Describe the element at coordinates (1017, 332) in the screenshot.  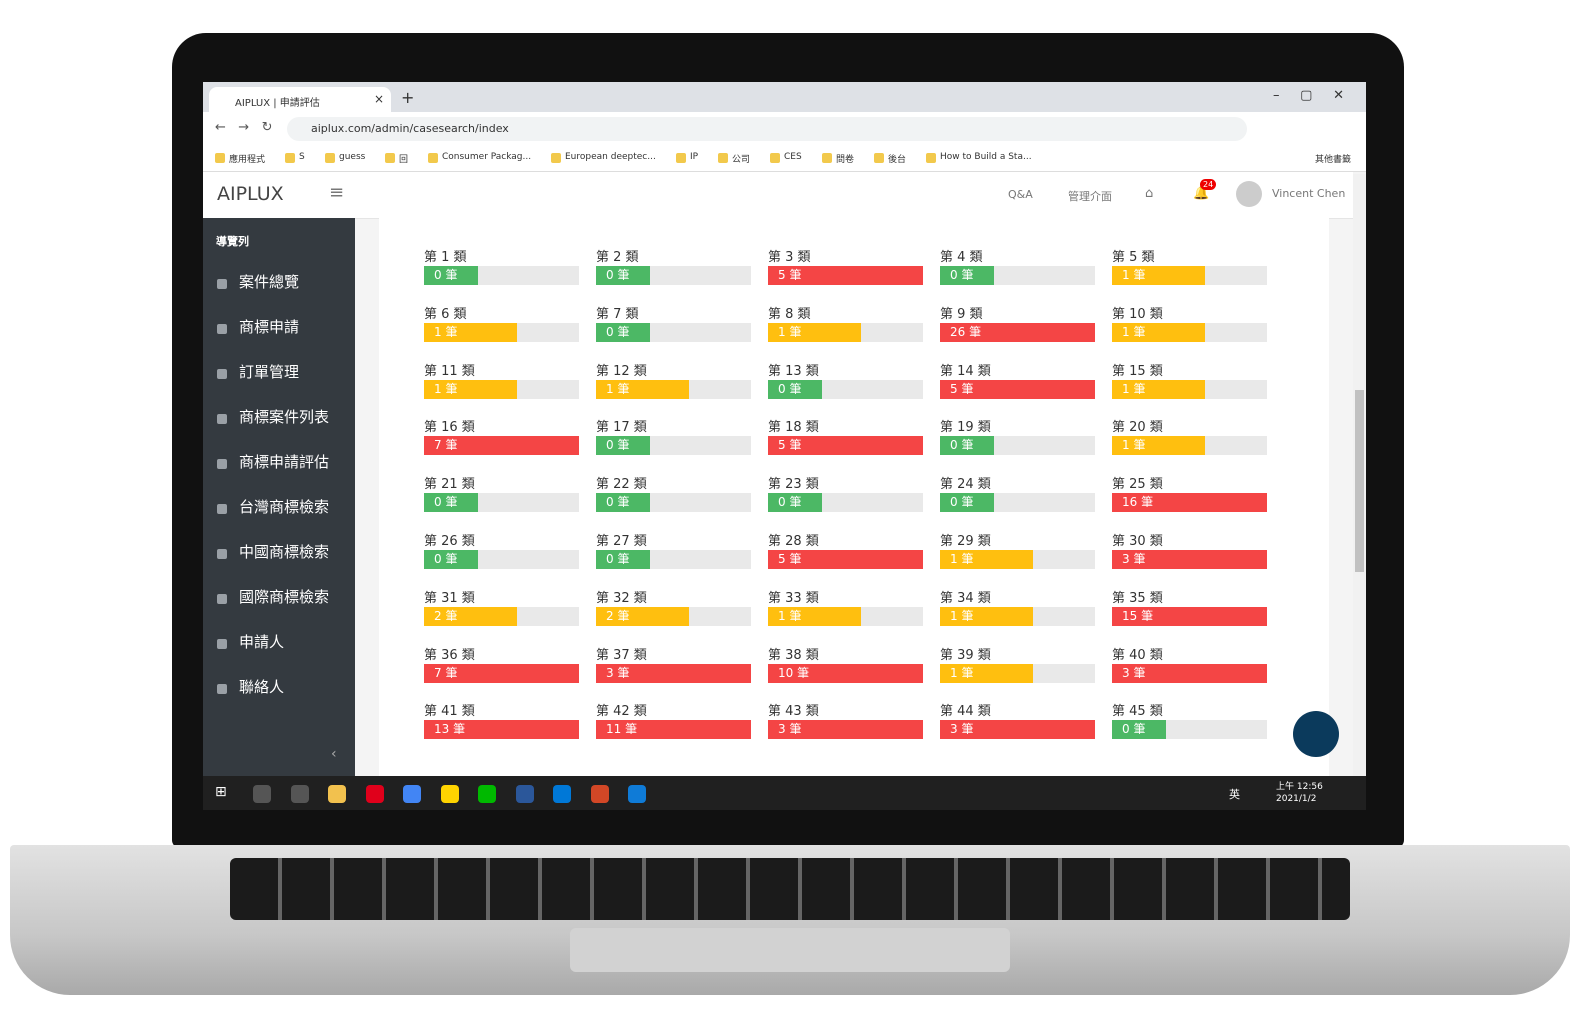
I see `count-bar: 26 筆` at that location.